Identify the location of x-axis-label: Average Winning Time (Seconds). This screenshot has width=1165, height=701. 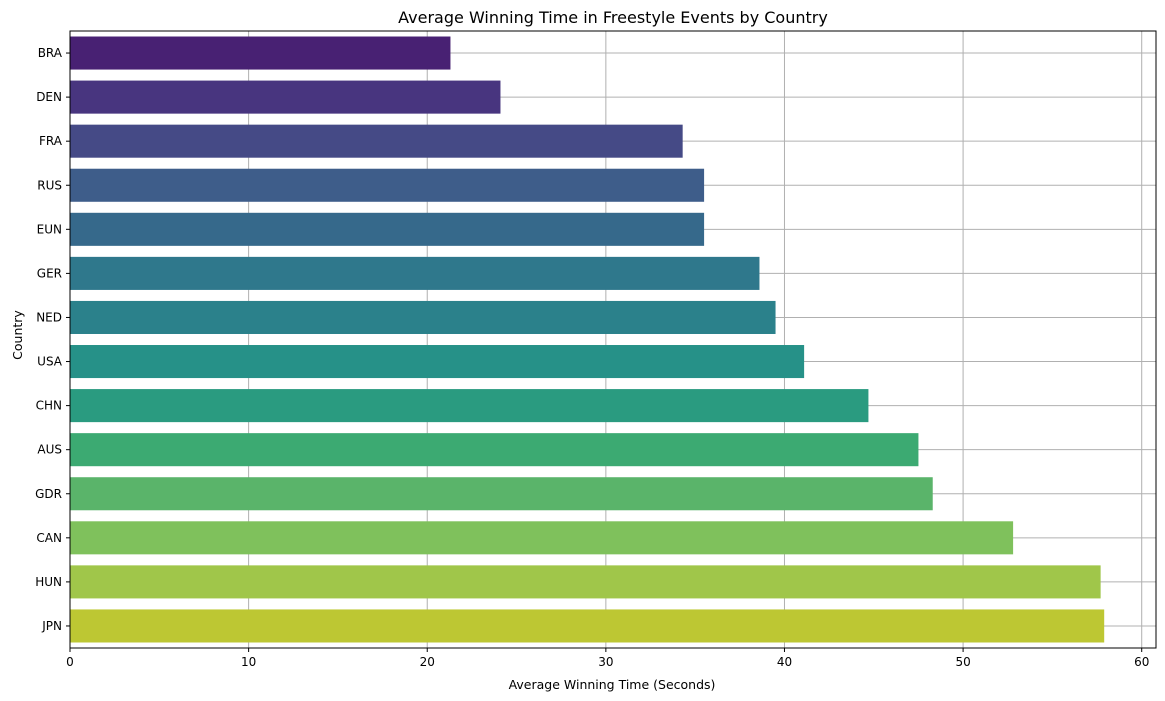
(612, 684).